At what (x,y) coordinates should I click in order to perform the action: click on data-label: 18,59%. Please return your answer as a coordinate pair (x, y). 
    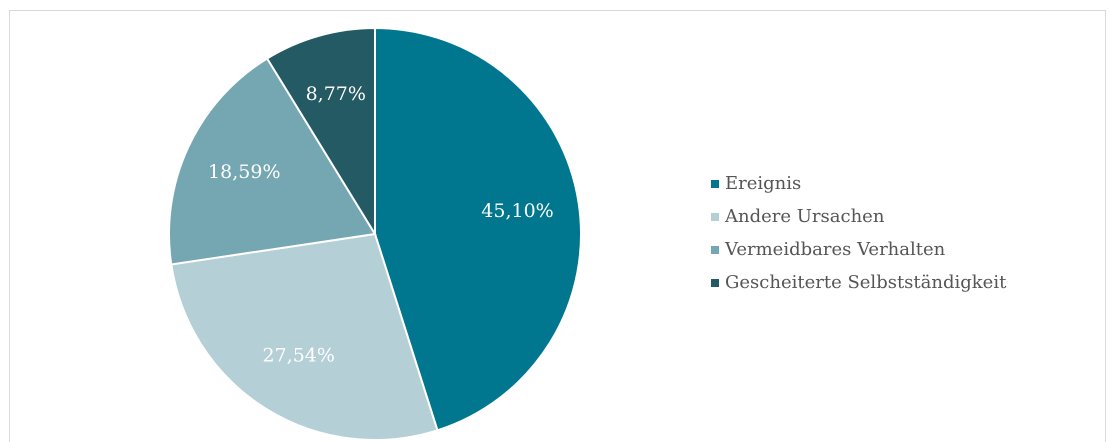
    Looking at the image, I should click on (244, 172).